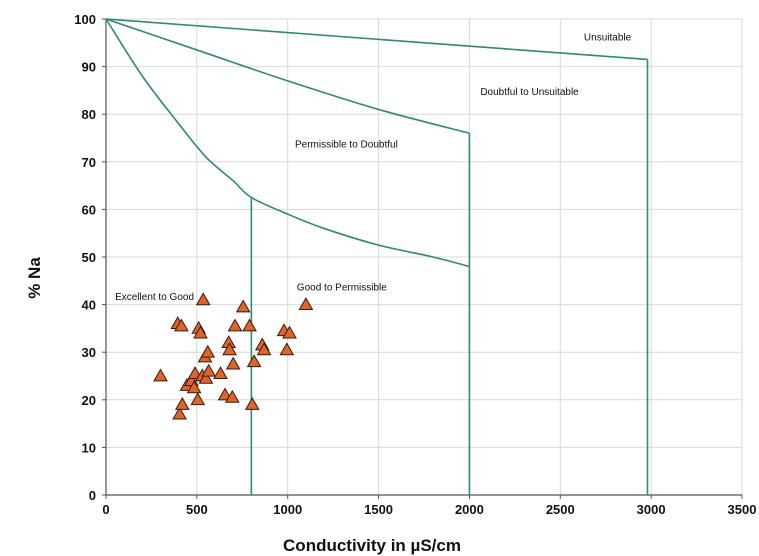 The height and width of the screenshot is (556, 759). What do you see at coordinates (92, 495) in the screenshot?
I see `y-tick-label: 0` at bounding box center [92, 495].